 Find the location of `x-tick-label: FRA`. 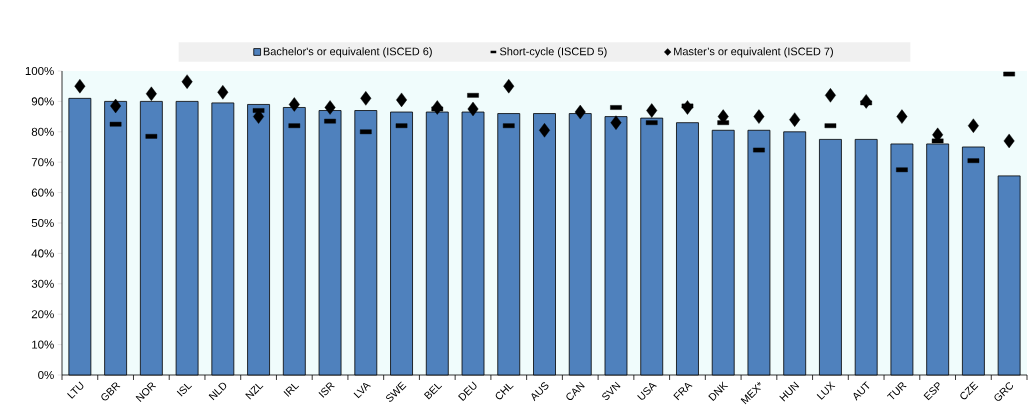

x-tick-label: FRA is located at coordinates (683, 392).